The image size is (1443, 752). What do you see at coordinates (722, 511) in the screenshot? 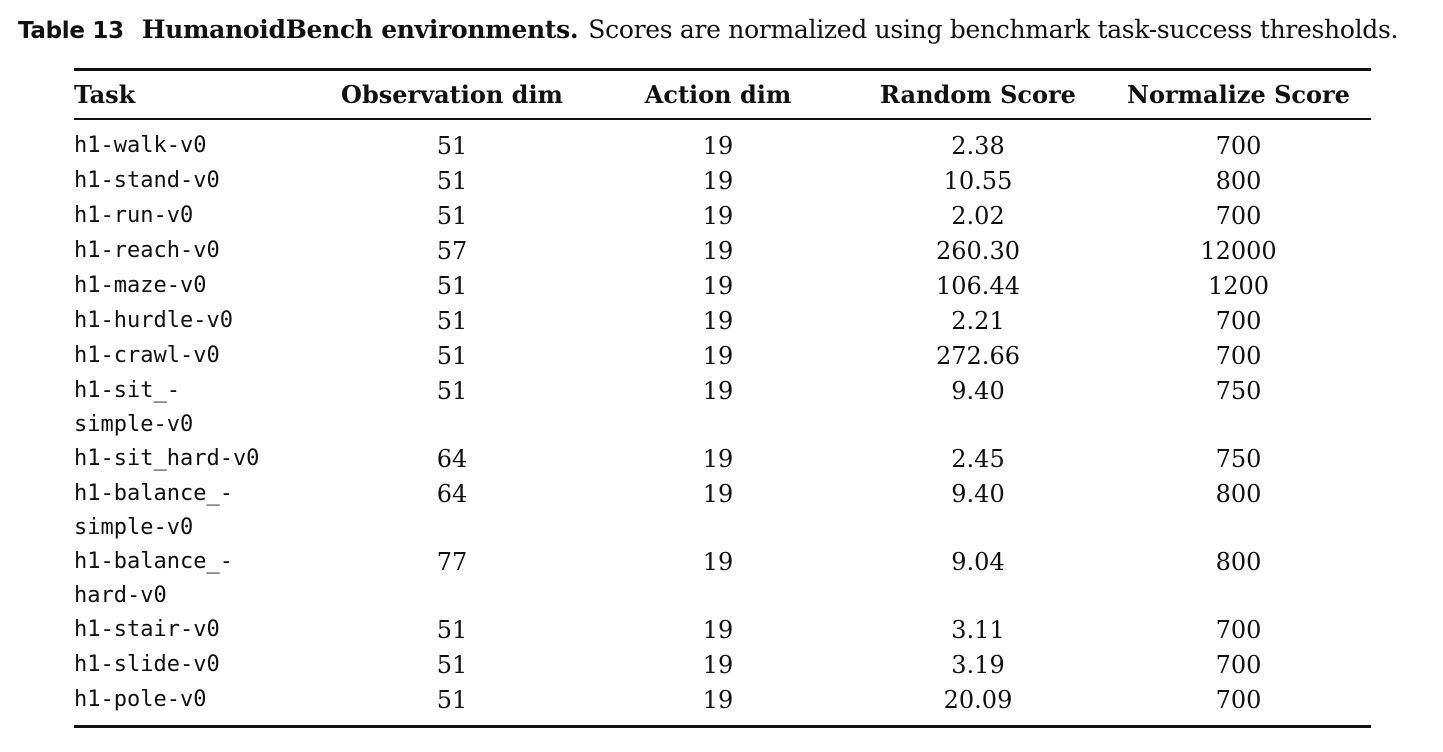
I see `table-row: h1-balance_- simple-v0 64 19 9.40 800` at bounding box center [722, 511].